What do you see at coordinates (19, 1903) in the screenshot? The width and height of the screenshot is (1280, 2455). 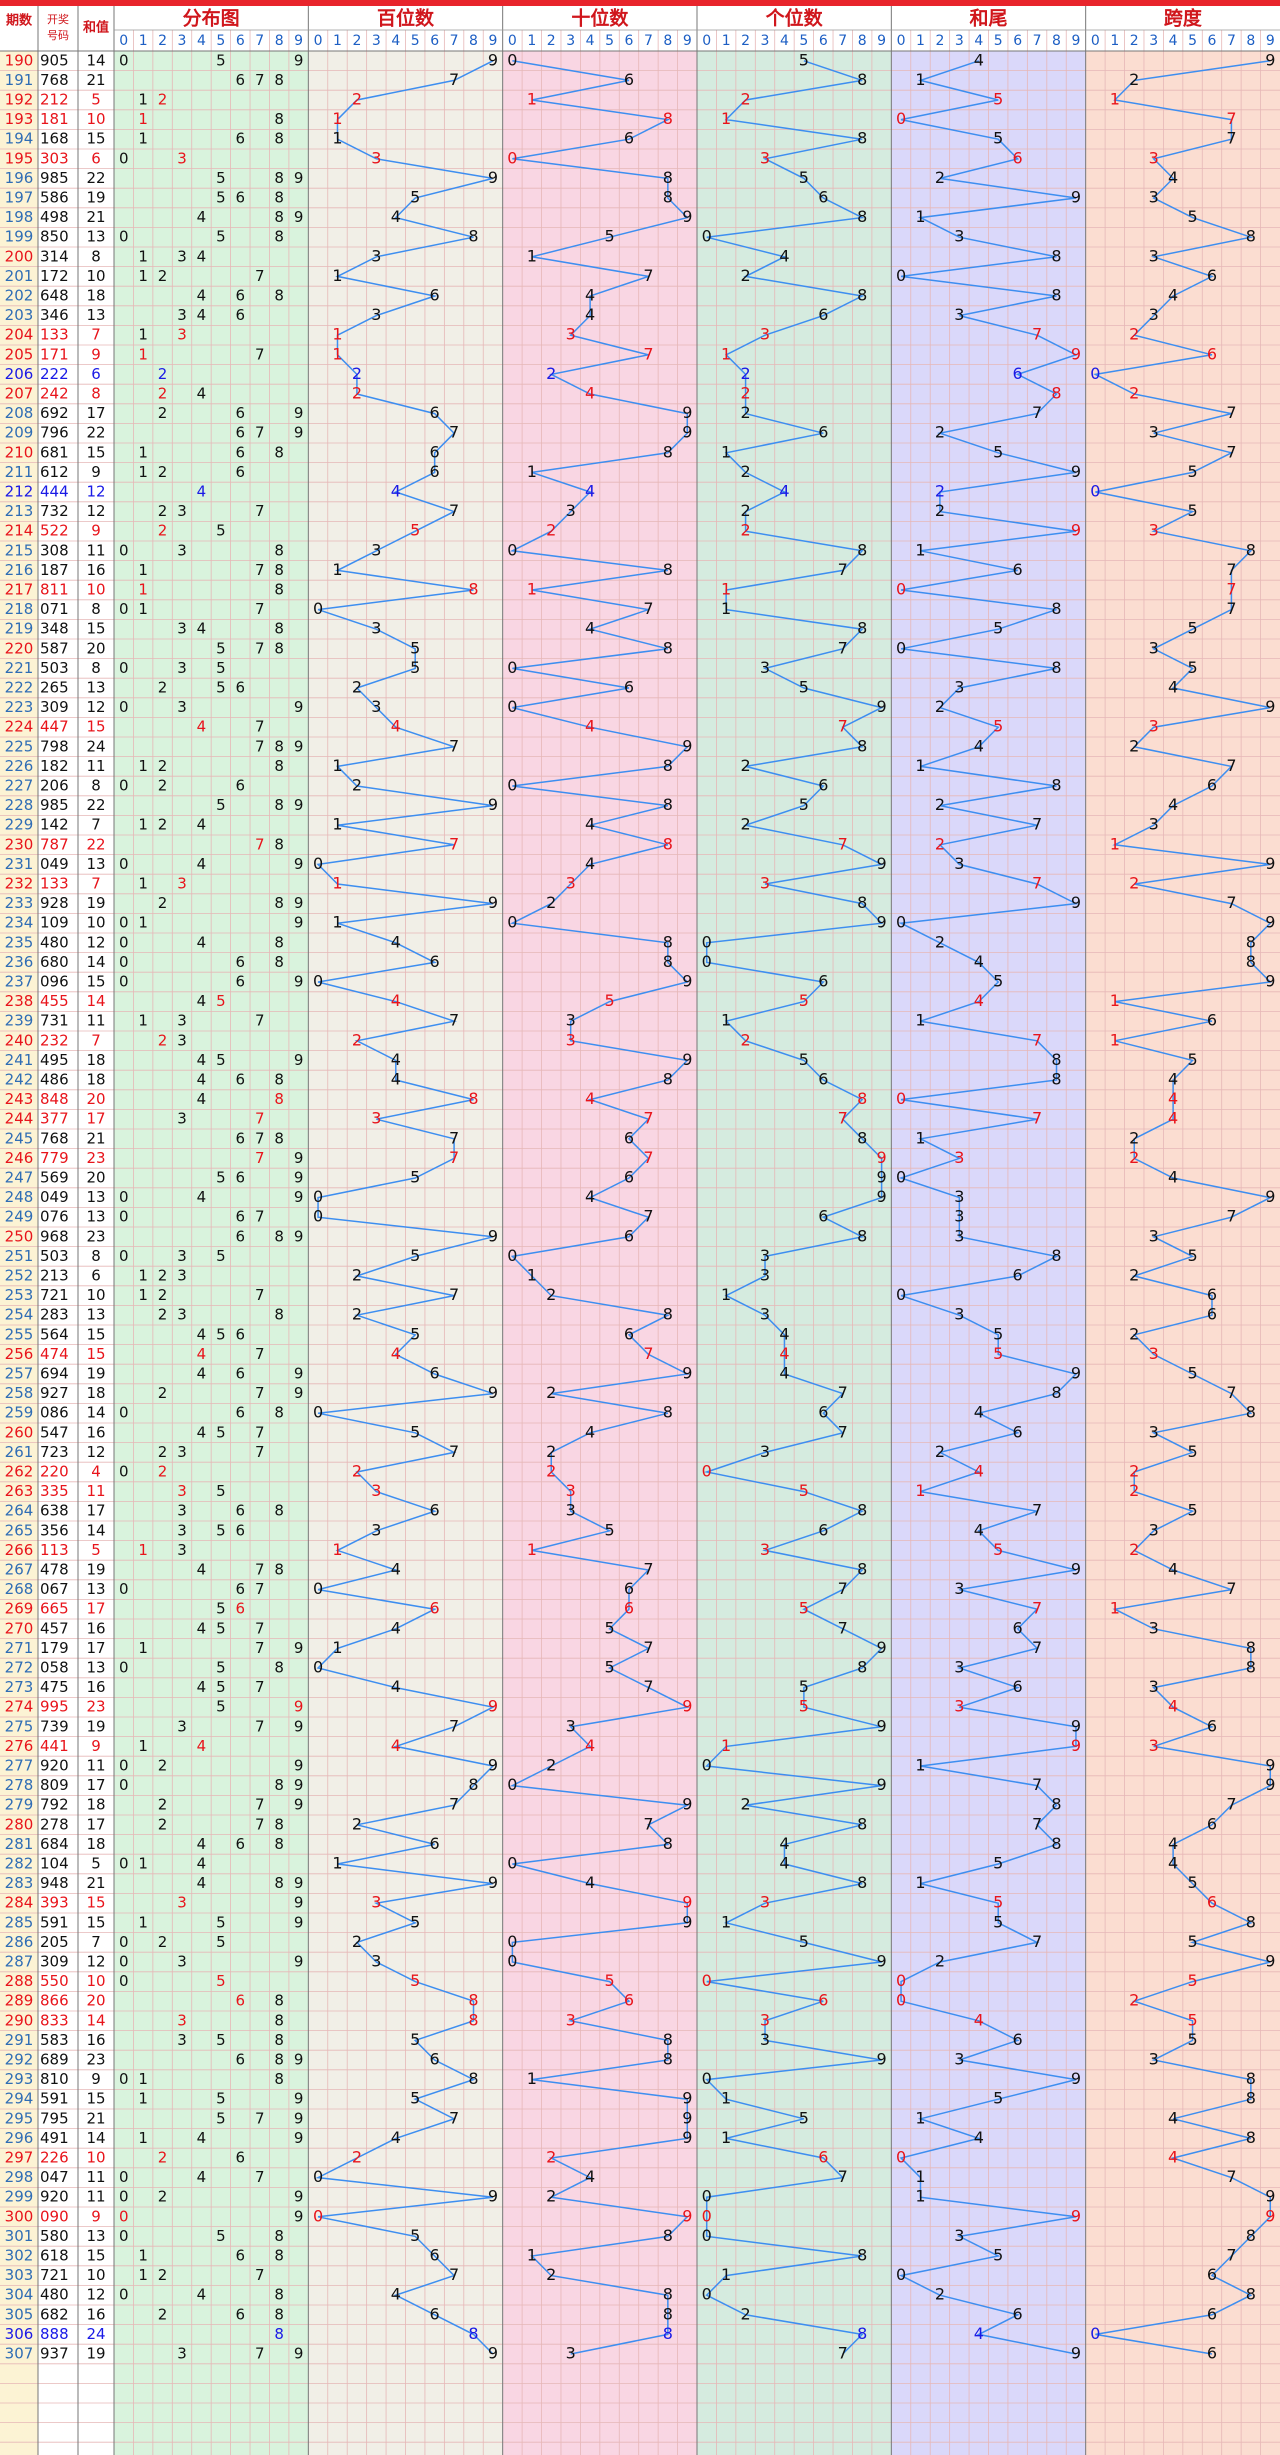 I see `issue: 284` at bounding box center [19, 1903].